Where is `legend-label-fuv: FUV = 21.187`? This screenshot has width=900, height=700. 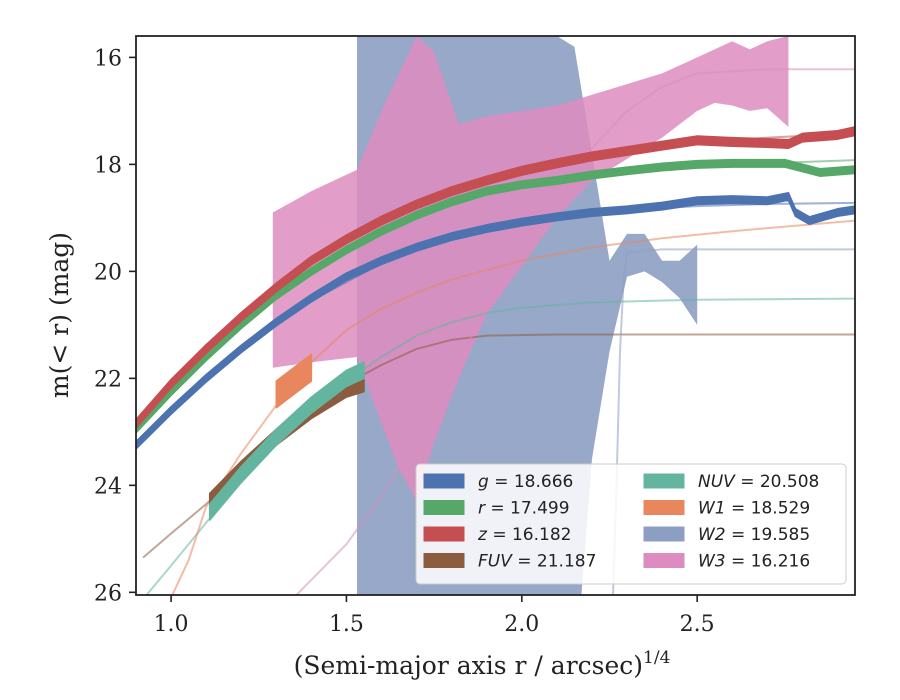 legend-label-fuv: FUV = 21.187 is located at coordinates (537, 562).